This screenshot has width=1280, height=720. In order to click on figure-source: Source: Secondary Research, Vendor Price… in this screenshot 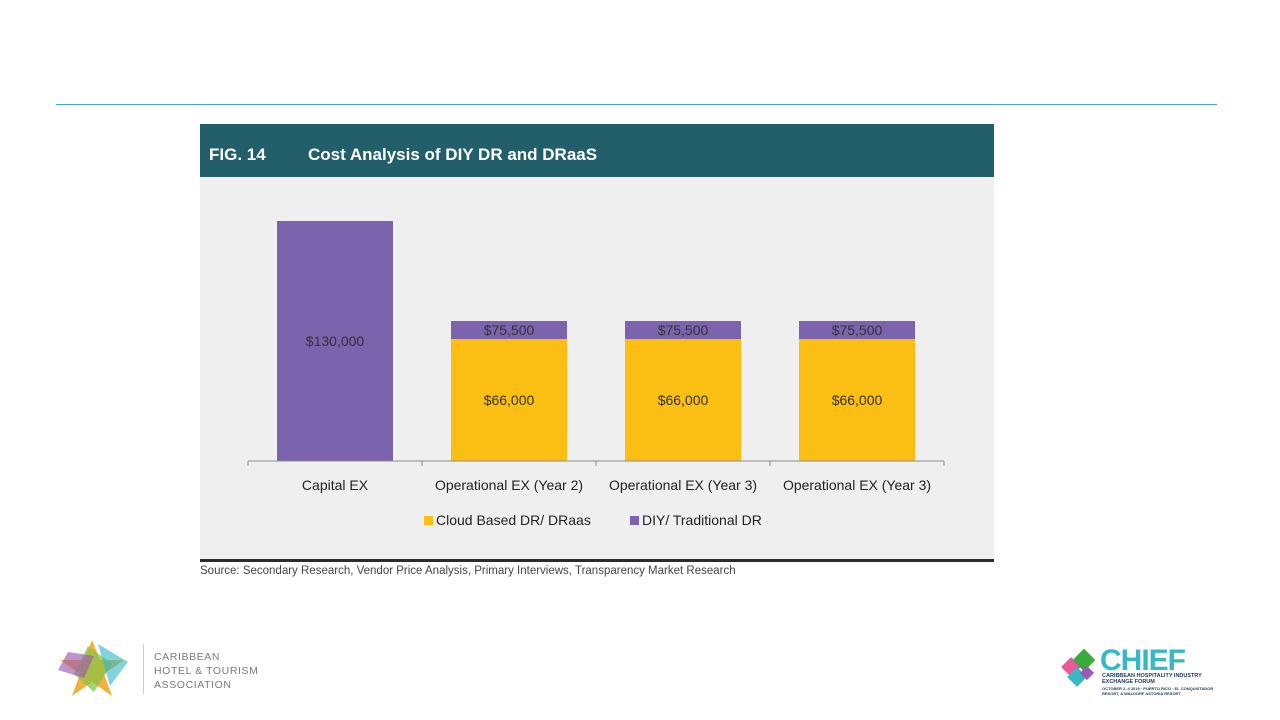, I will do `click(468, 571)`.